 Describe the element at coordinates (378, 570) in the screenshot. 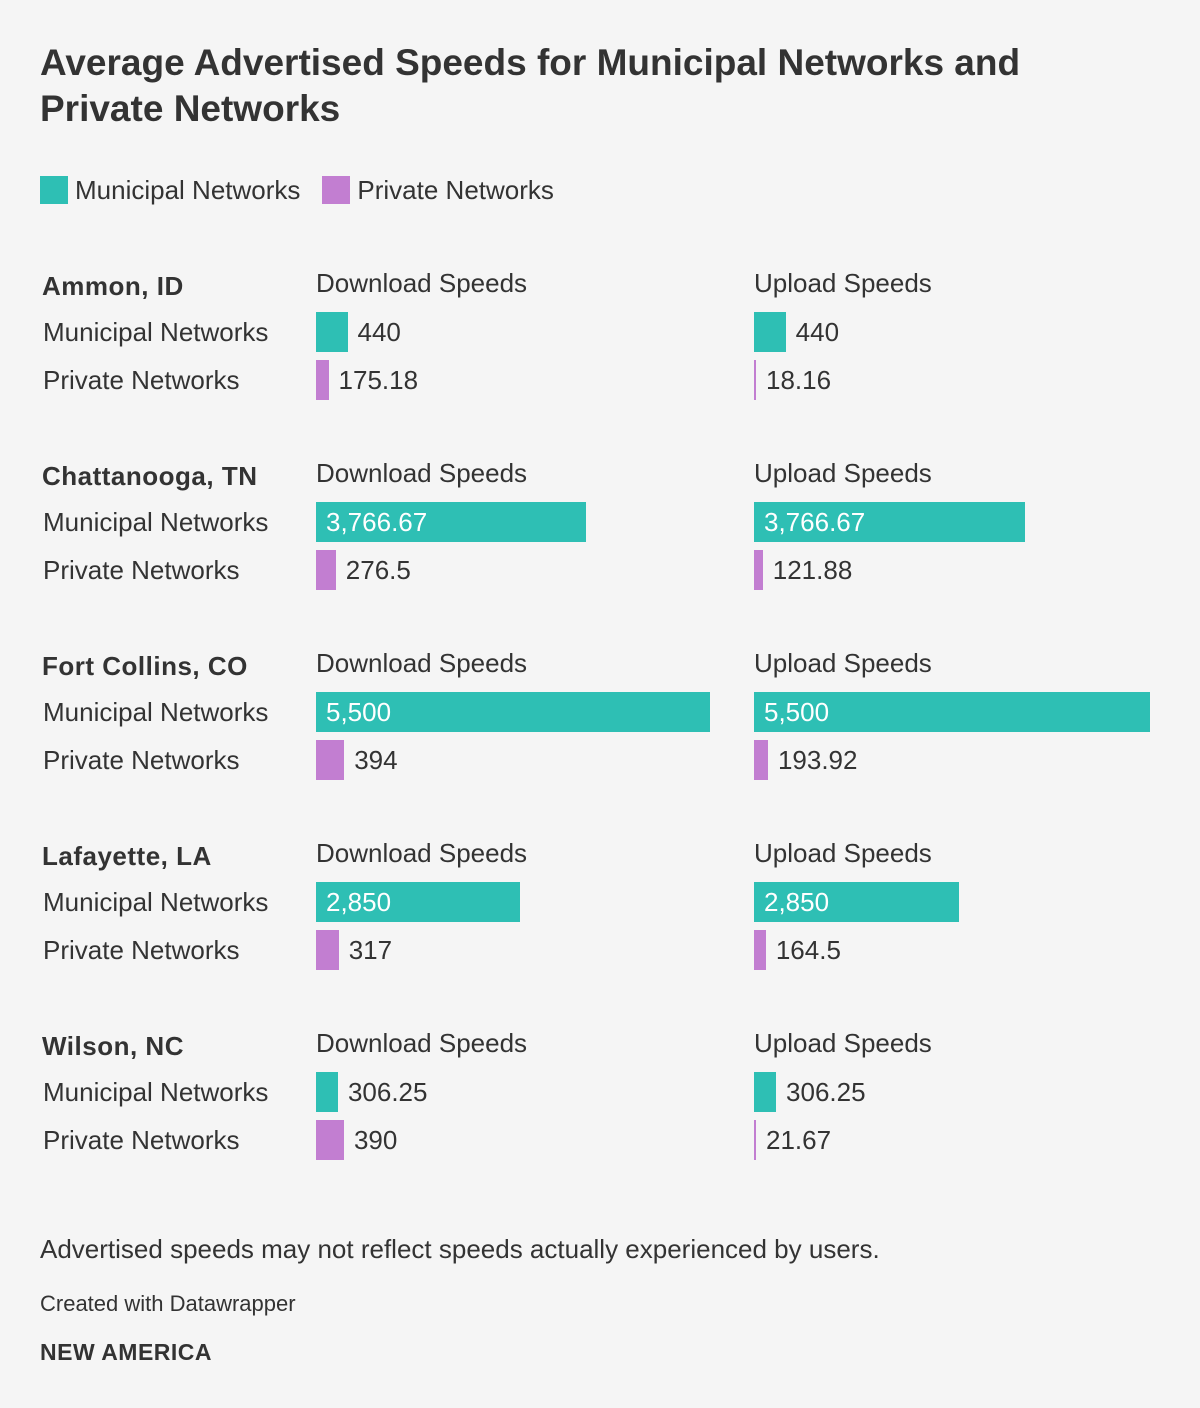

I see `data-label: 276.5` at that location.